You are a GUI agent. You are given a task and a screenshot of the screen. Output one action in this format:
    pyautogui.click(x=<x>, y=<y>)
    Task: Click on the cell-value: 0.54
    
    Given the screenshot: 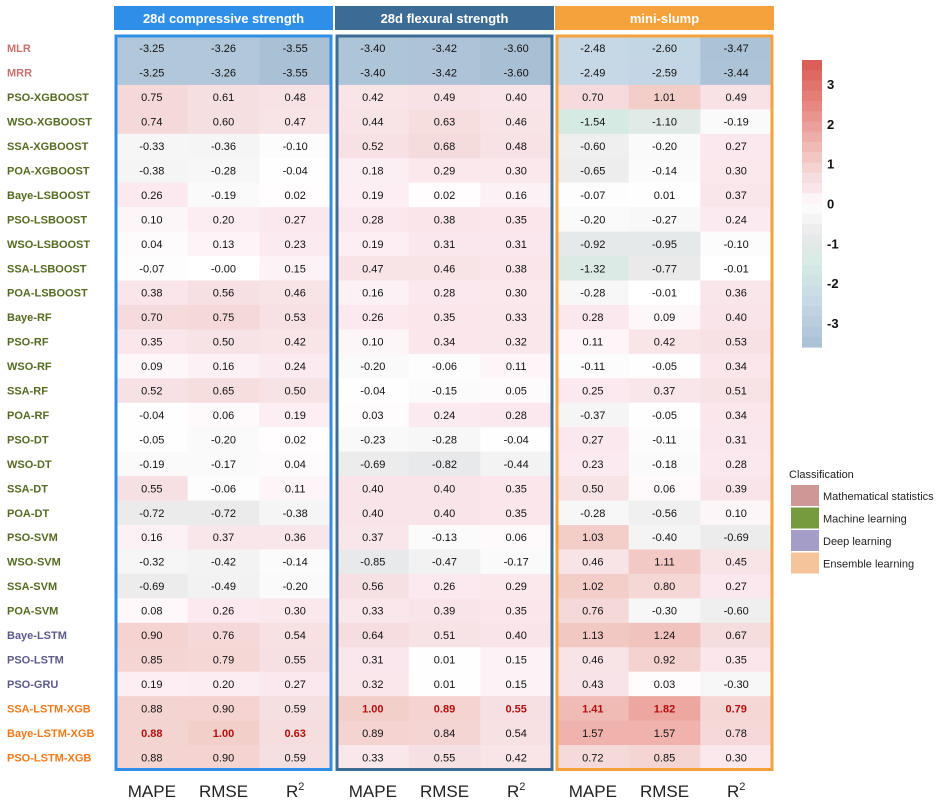 What is the action you would take?
    pyautogui.click(x=515, y=734)
    